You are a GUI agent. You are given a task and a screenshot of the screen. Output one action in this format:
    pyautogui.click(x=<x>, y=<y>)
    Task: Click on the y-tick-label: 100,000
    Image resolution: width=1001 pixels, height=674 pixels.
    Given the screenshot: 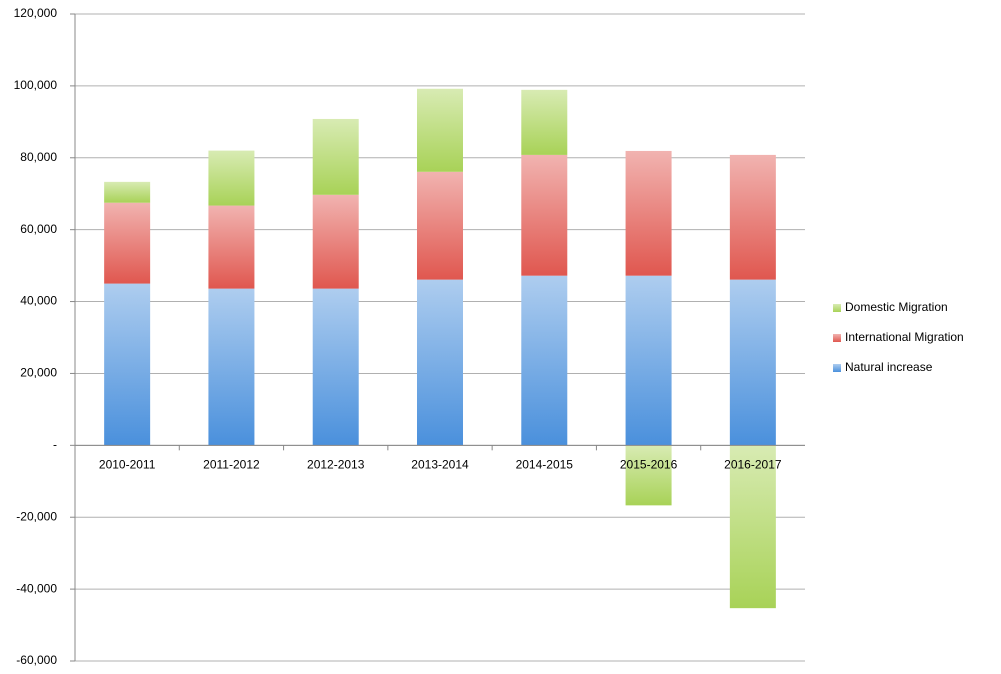 What is the action you would take?
    pyautogui.click(x=36, y=85)
    